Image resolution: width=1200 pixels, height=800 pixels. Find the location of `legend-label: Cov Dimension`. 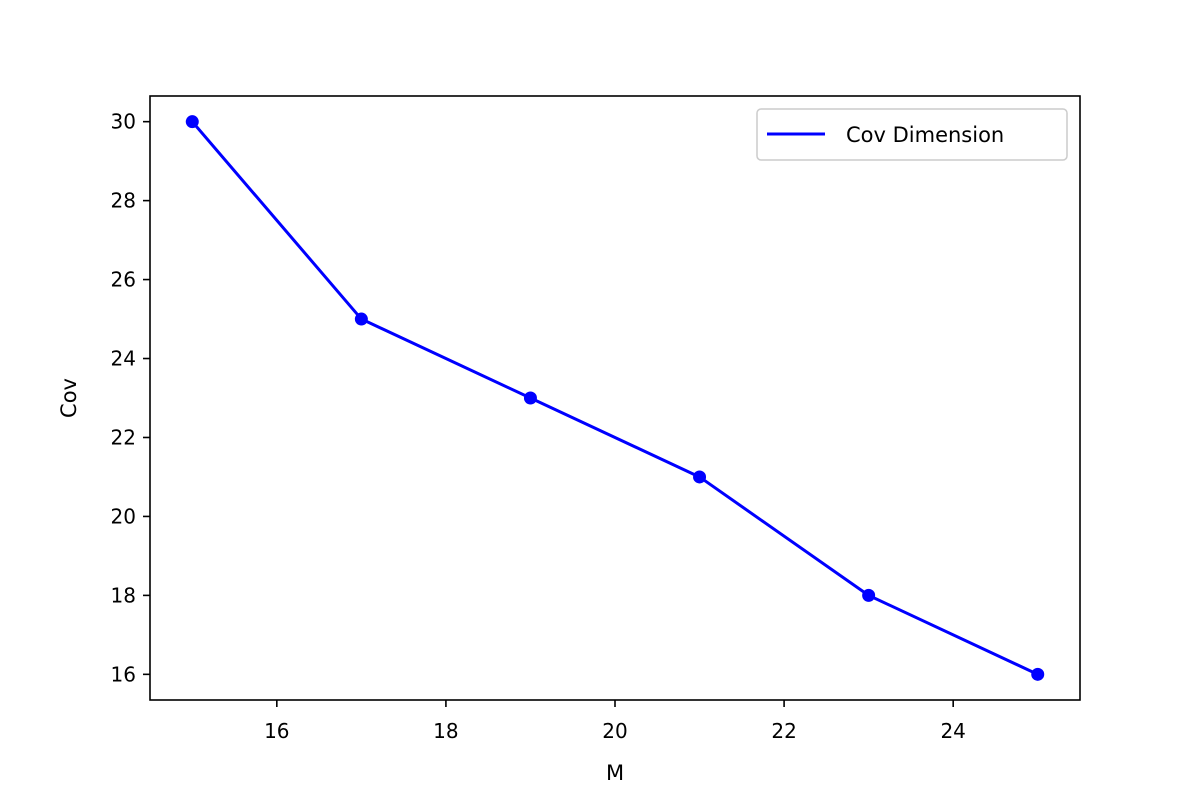

legend-label: Cov Dimension is located at coordinates (925, 135).